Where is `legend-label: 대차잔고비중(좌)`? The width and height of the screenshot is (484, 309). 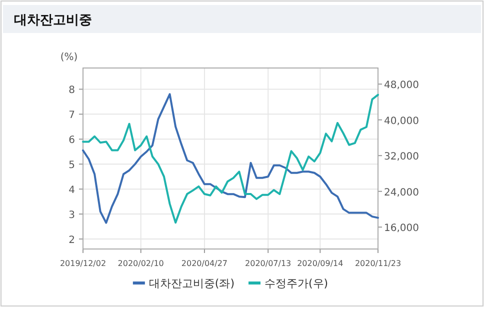
legend-label: 대차잔고비중(좌) is located at coordinates (191, 283).